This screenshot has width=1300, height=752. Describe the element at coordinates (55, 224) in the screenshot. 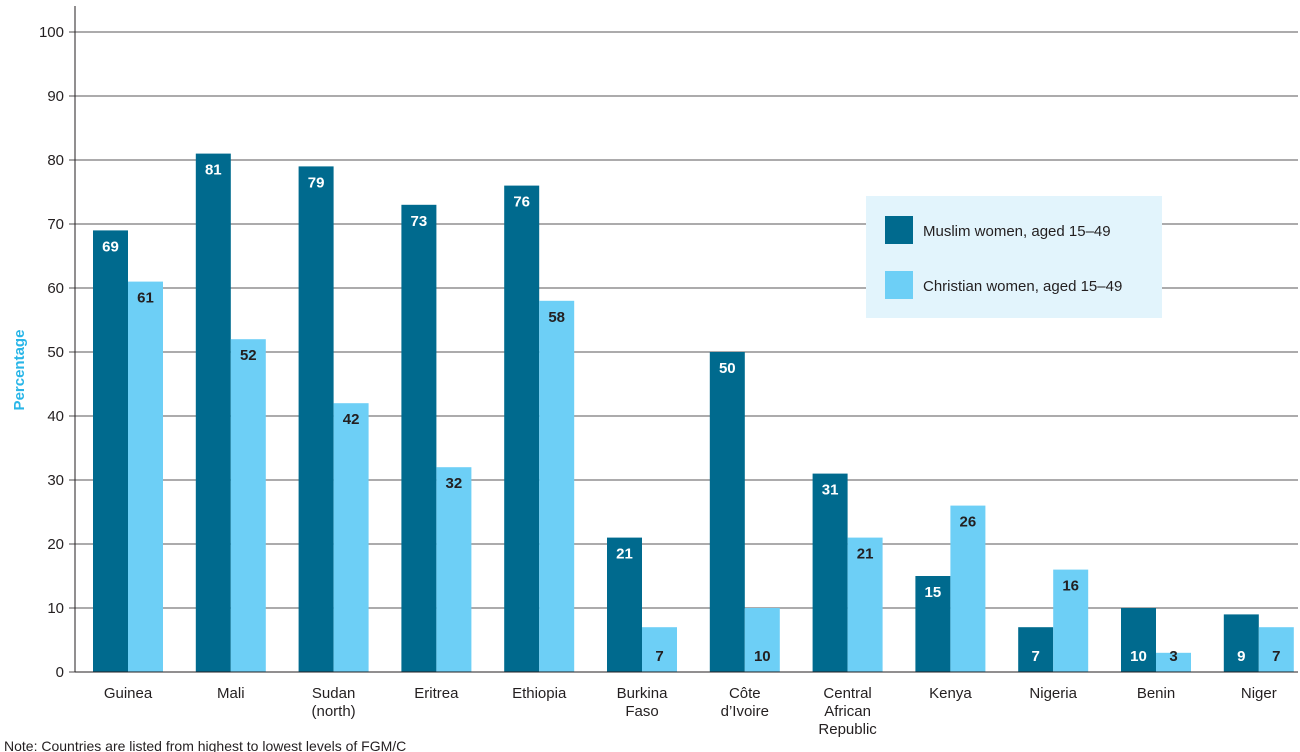

I see `y-tick-label: 70` at that location.